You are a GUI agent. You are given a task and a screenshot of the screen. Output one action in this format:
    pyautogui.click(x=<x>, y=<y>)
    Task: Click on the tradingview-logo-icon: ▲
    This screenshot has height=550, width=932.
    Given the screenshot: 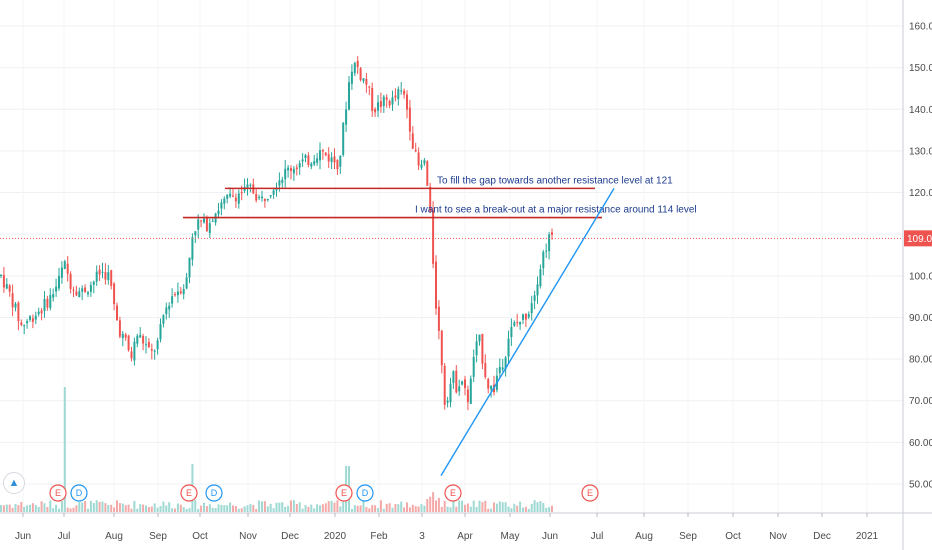 What is the action you would take?
    pyautogui.click(x=14, y=483)
    